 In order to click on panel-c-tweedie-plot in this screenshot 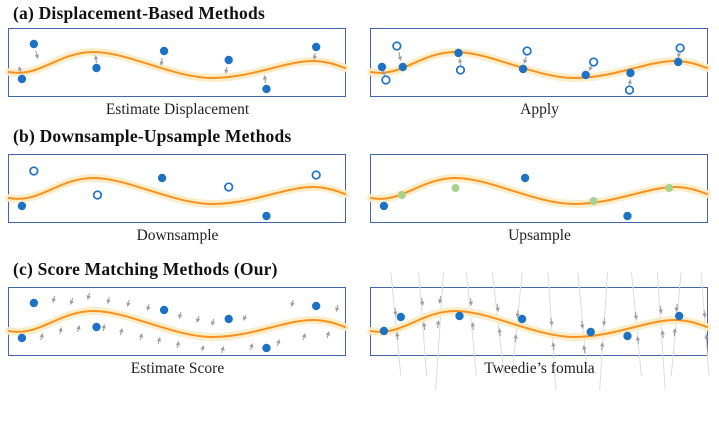, I will do `click(539, 331)`.